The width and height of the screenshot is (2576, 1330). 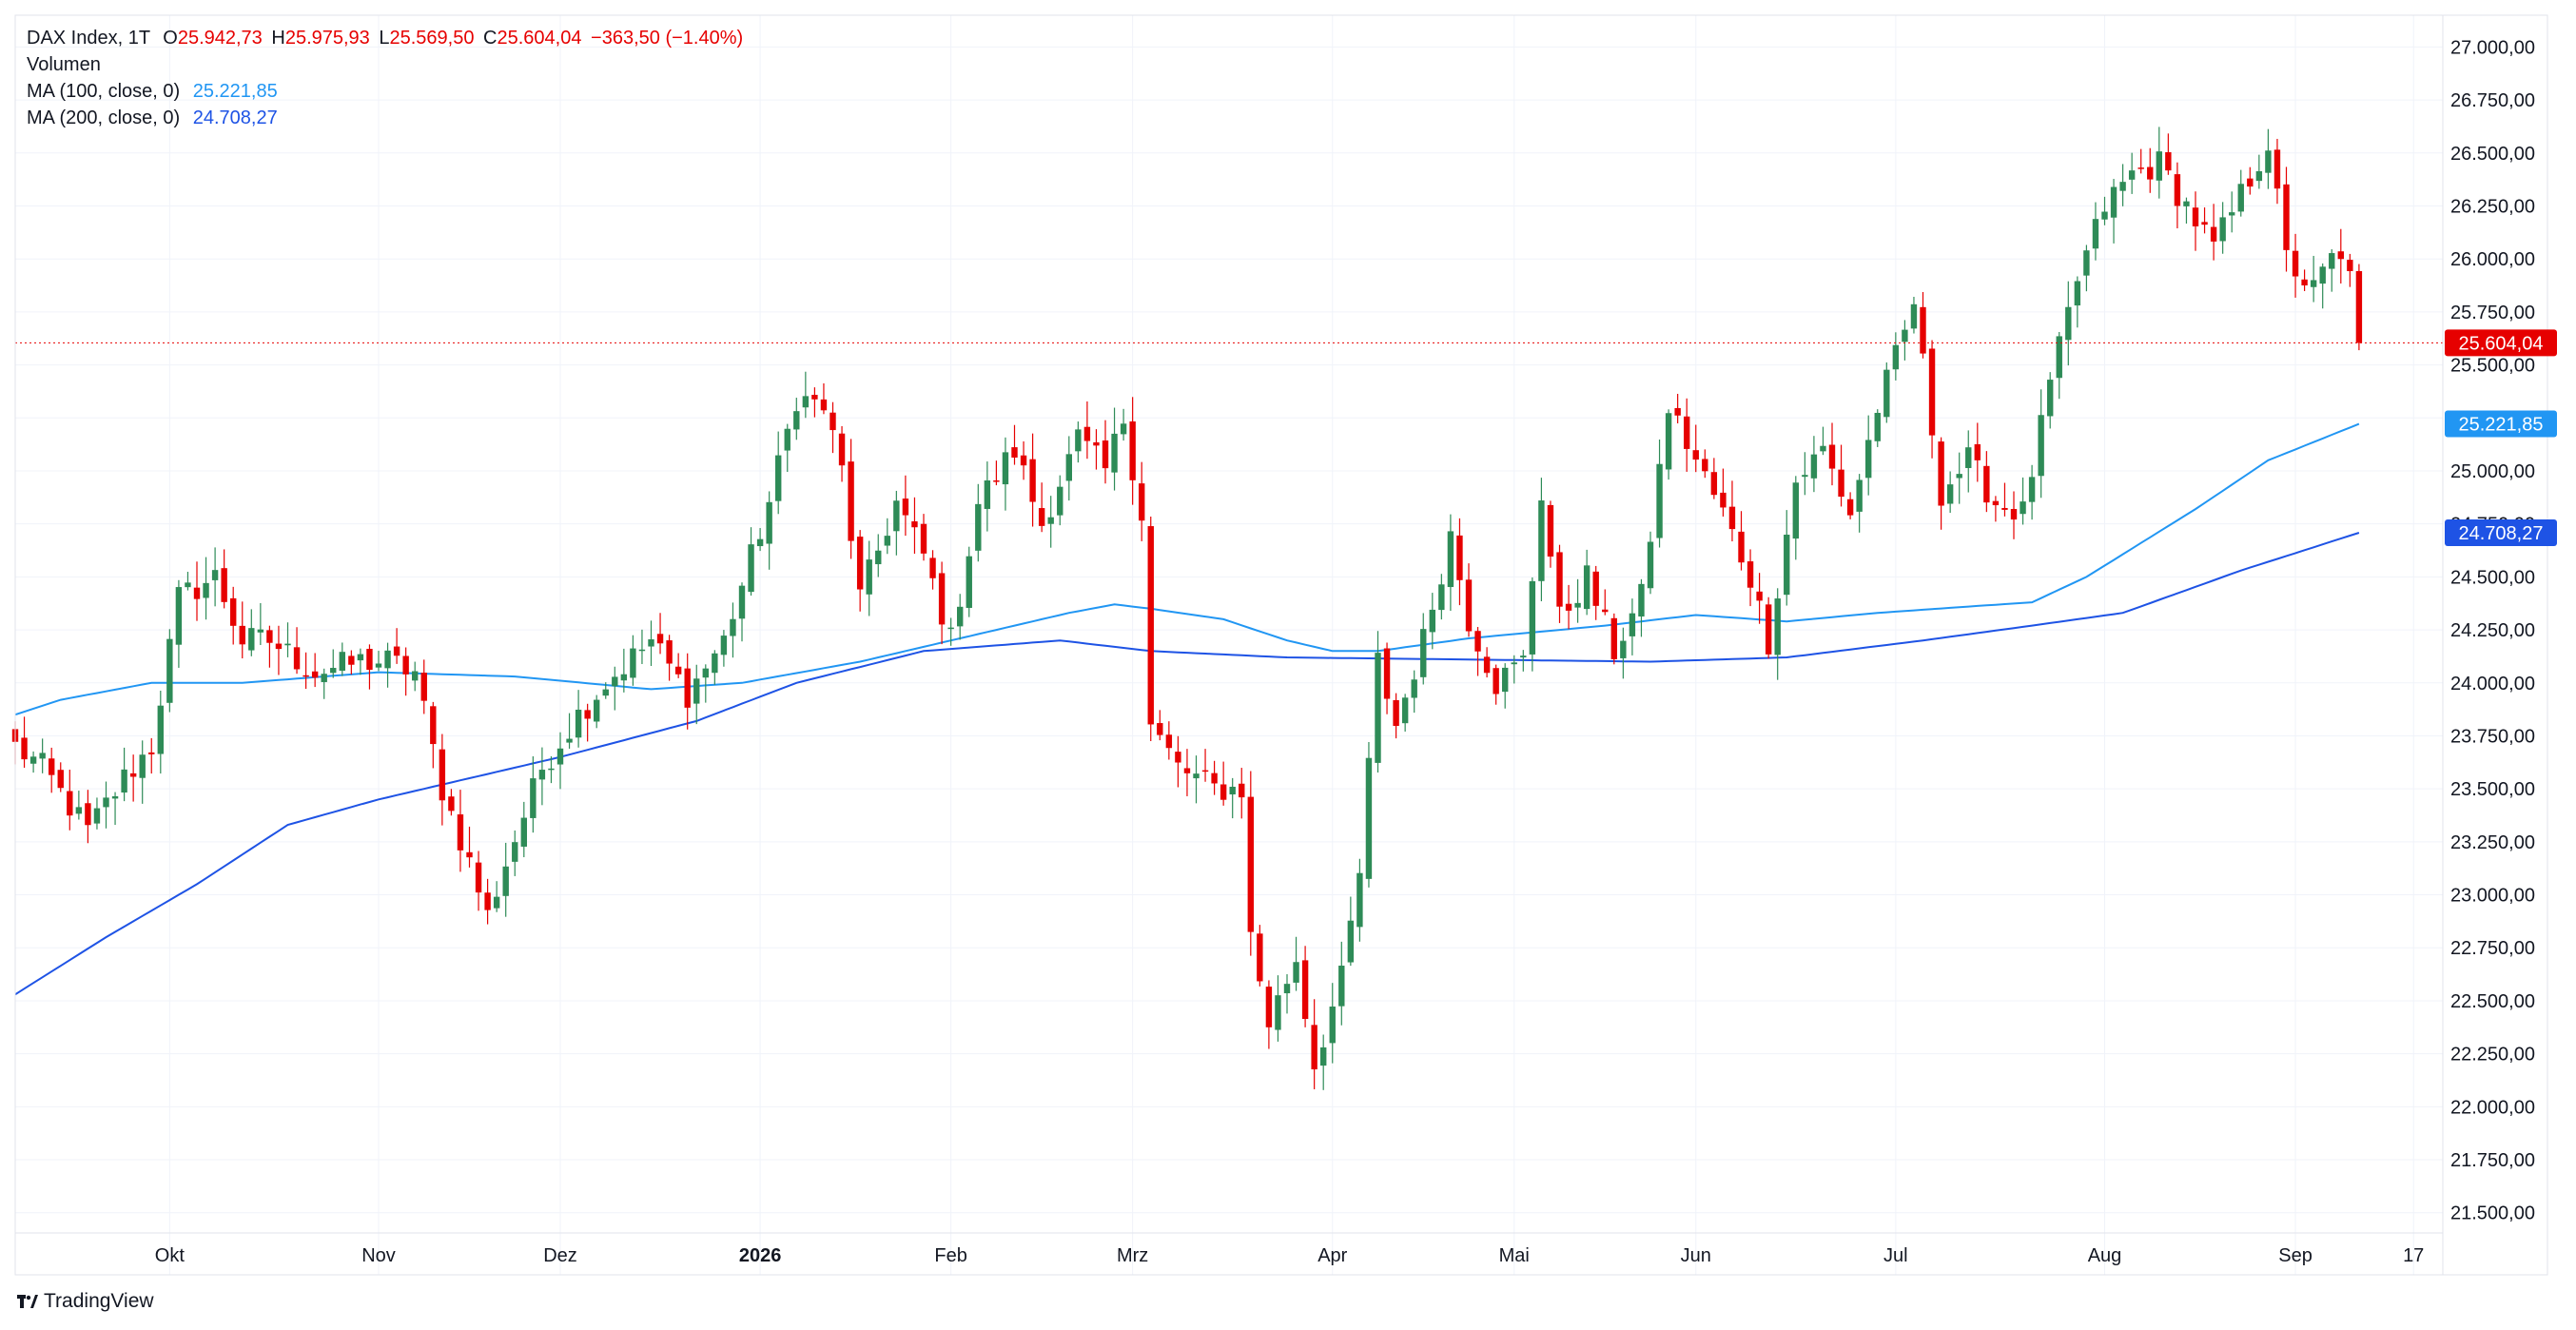 I want to click on volume-row: Volumen, so click(x=385, y=64).